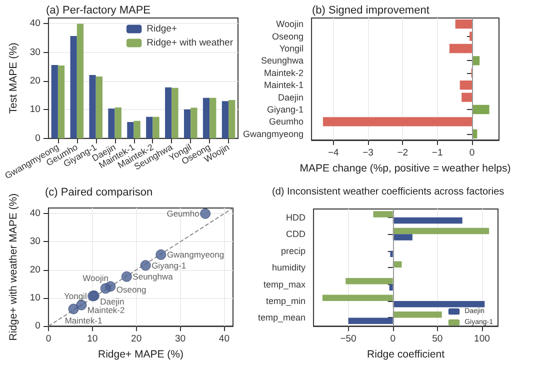  What do you see at coordinates (282, 61) in the screenshot?
I see `y-tick-label: Seunghwa` at bounding box center [282, 61].